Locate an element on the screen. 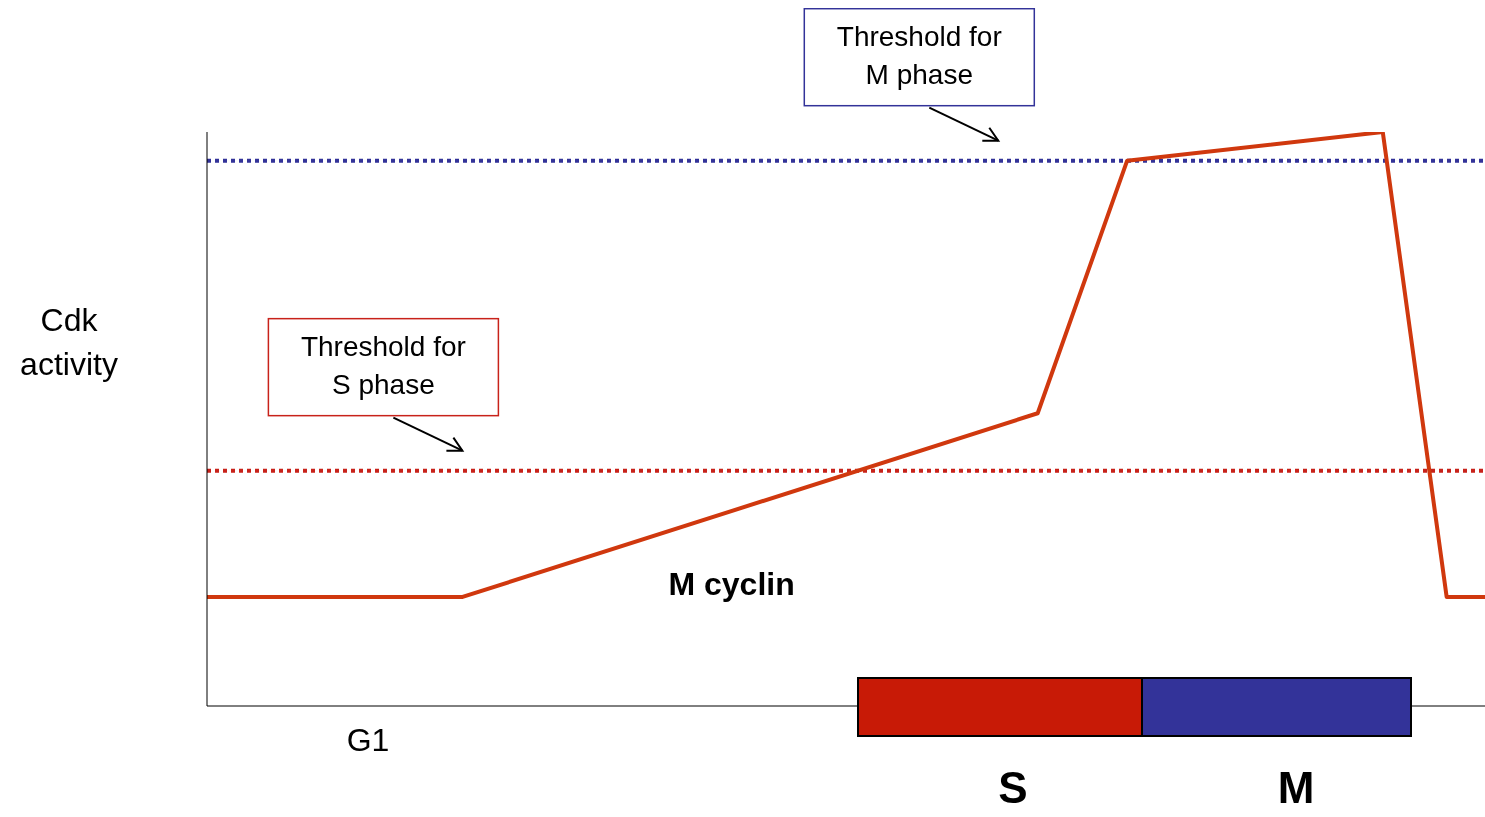  y-axis-title: Cdk activity is located at coordinates (69, 342).